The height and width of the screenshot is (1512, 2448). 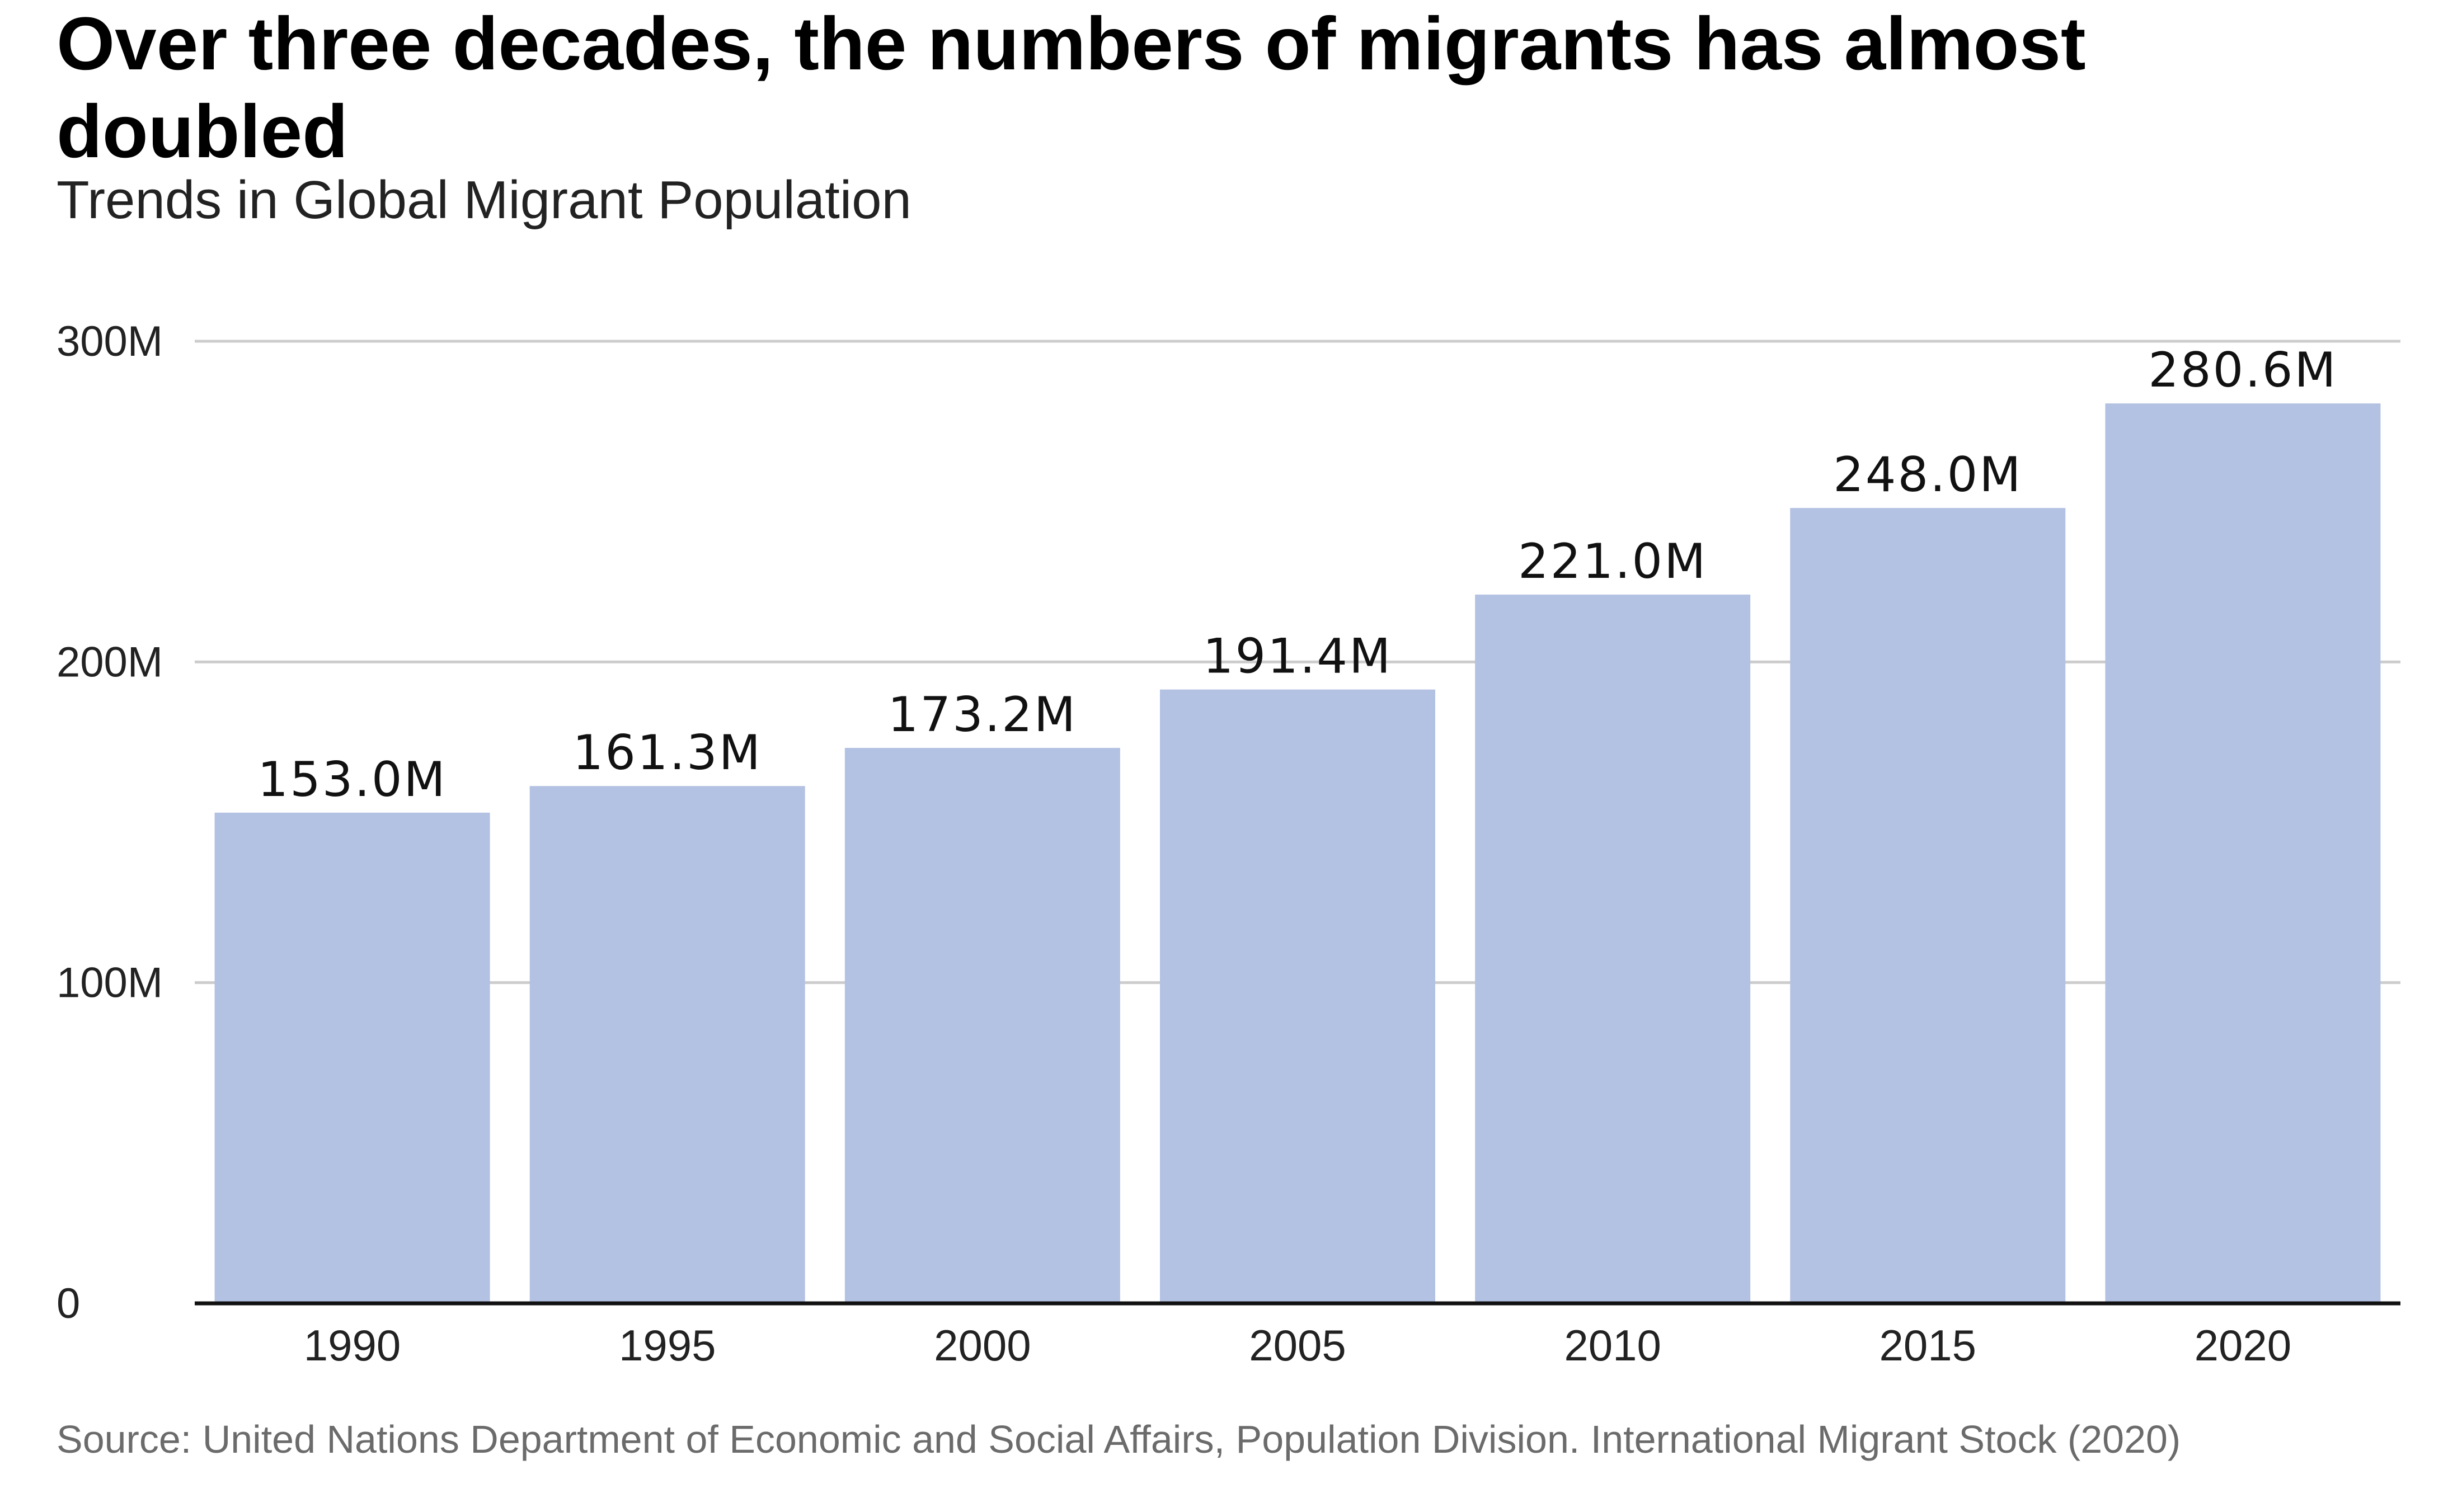 I want to click on bar-data-label: 161.3M, so click(x=667, y=753).